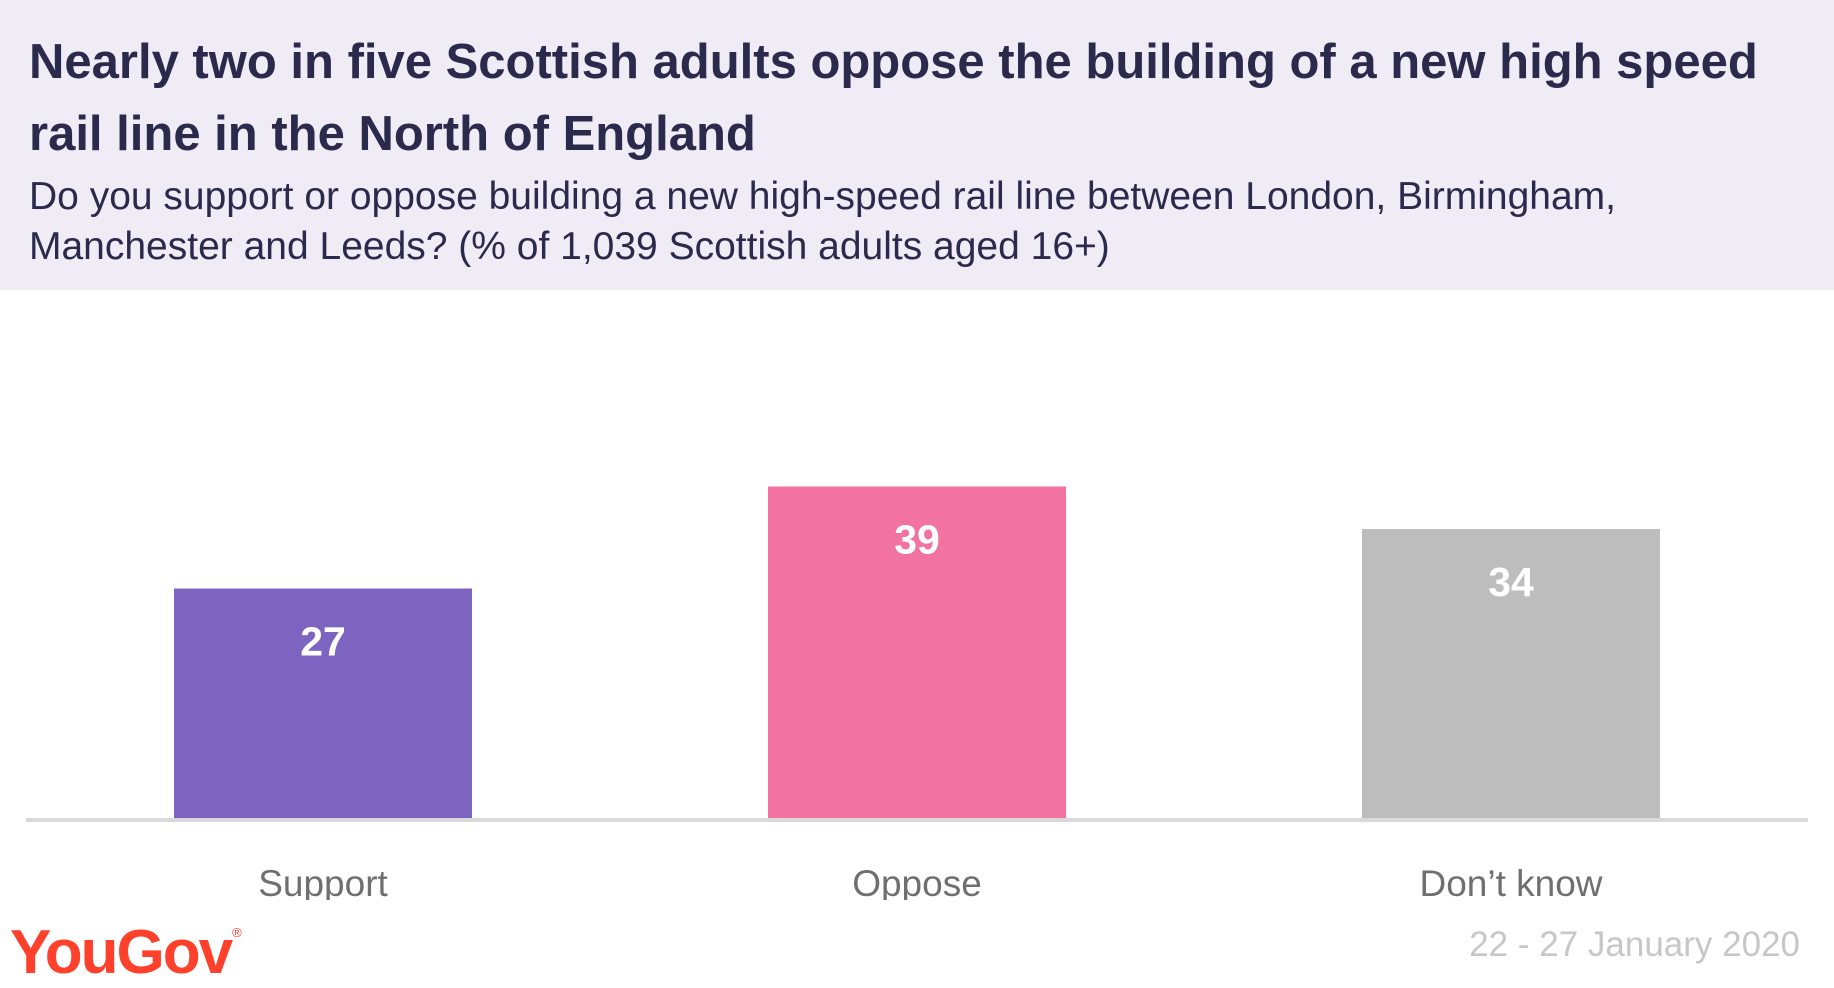 The width and height of the screenshot is (1834, 988). What do you see at coordinates (917, 881) in the screenshot?
I see `category-label: Oppose` at bounding box center [917, 881].